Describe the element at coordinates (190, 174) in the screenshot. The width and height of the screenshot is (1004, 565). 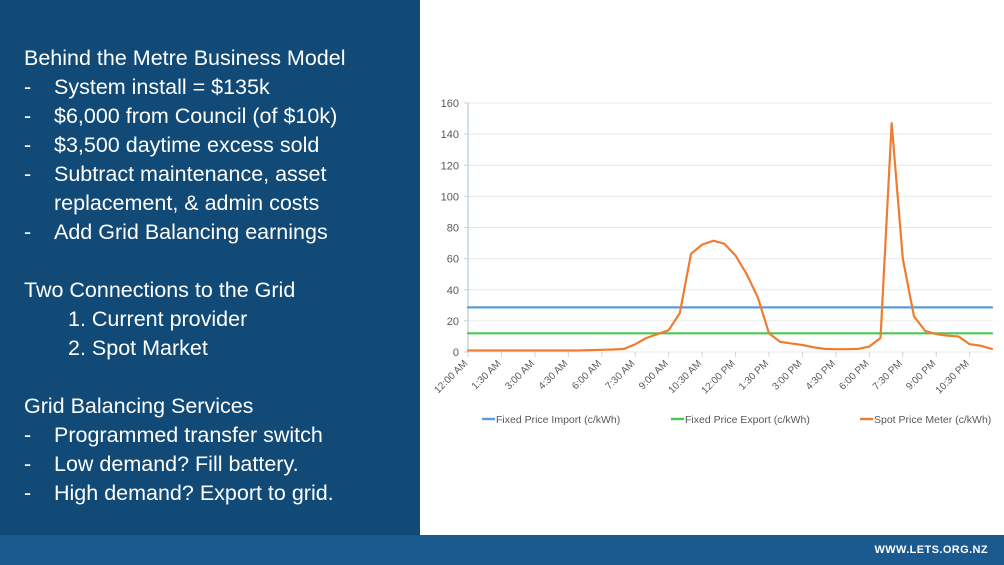
I see `bullet-text: Subtract maintenance, asset` at that location.